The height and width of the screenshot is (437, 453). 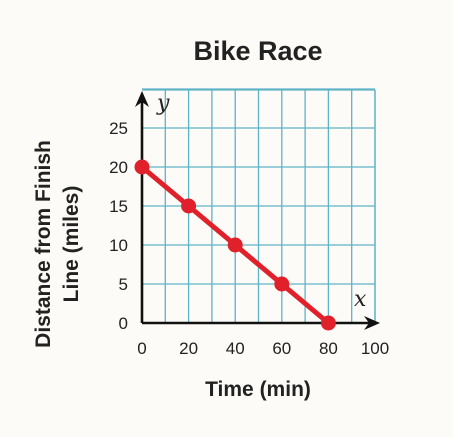 I want to click on y-tick-label: 20, so click(x=118, y=167).